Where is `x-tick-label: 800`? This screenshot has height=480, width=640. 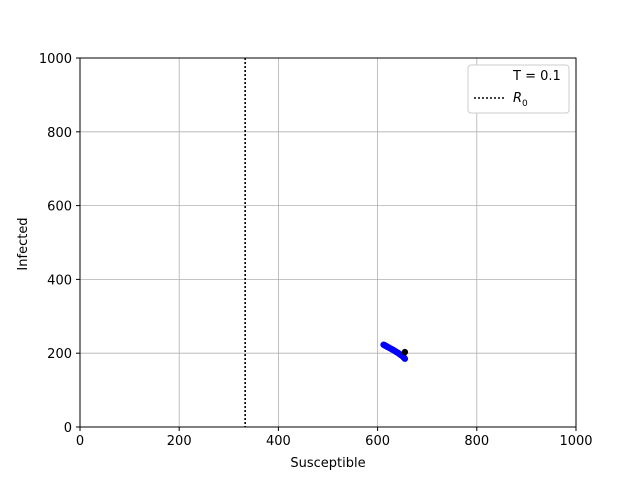 x-tick-label: 800 is located at coordinates (476, 441).